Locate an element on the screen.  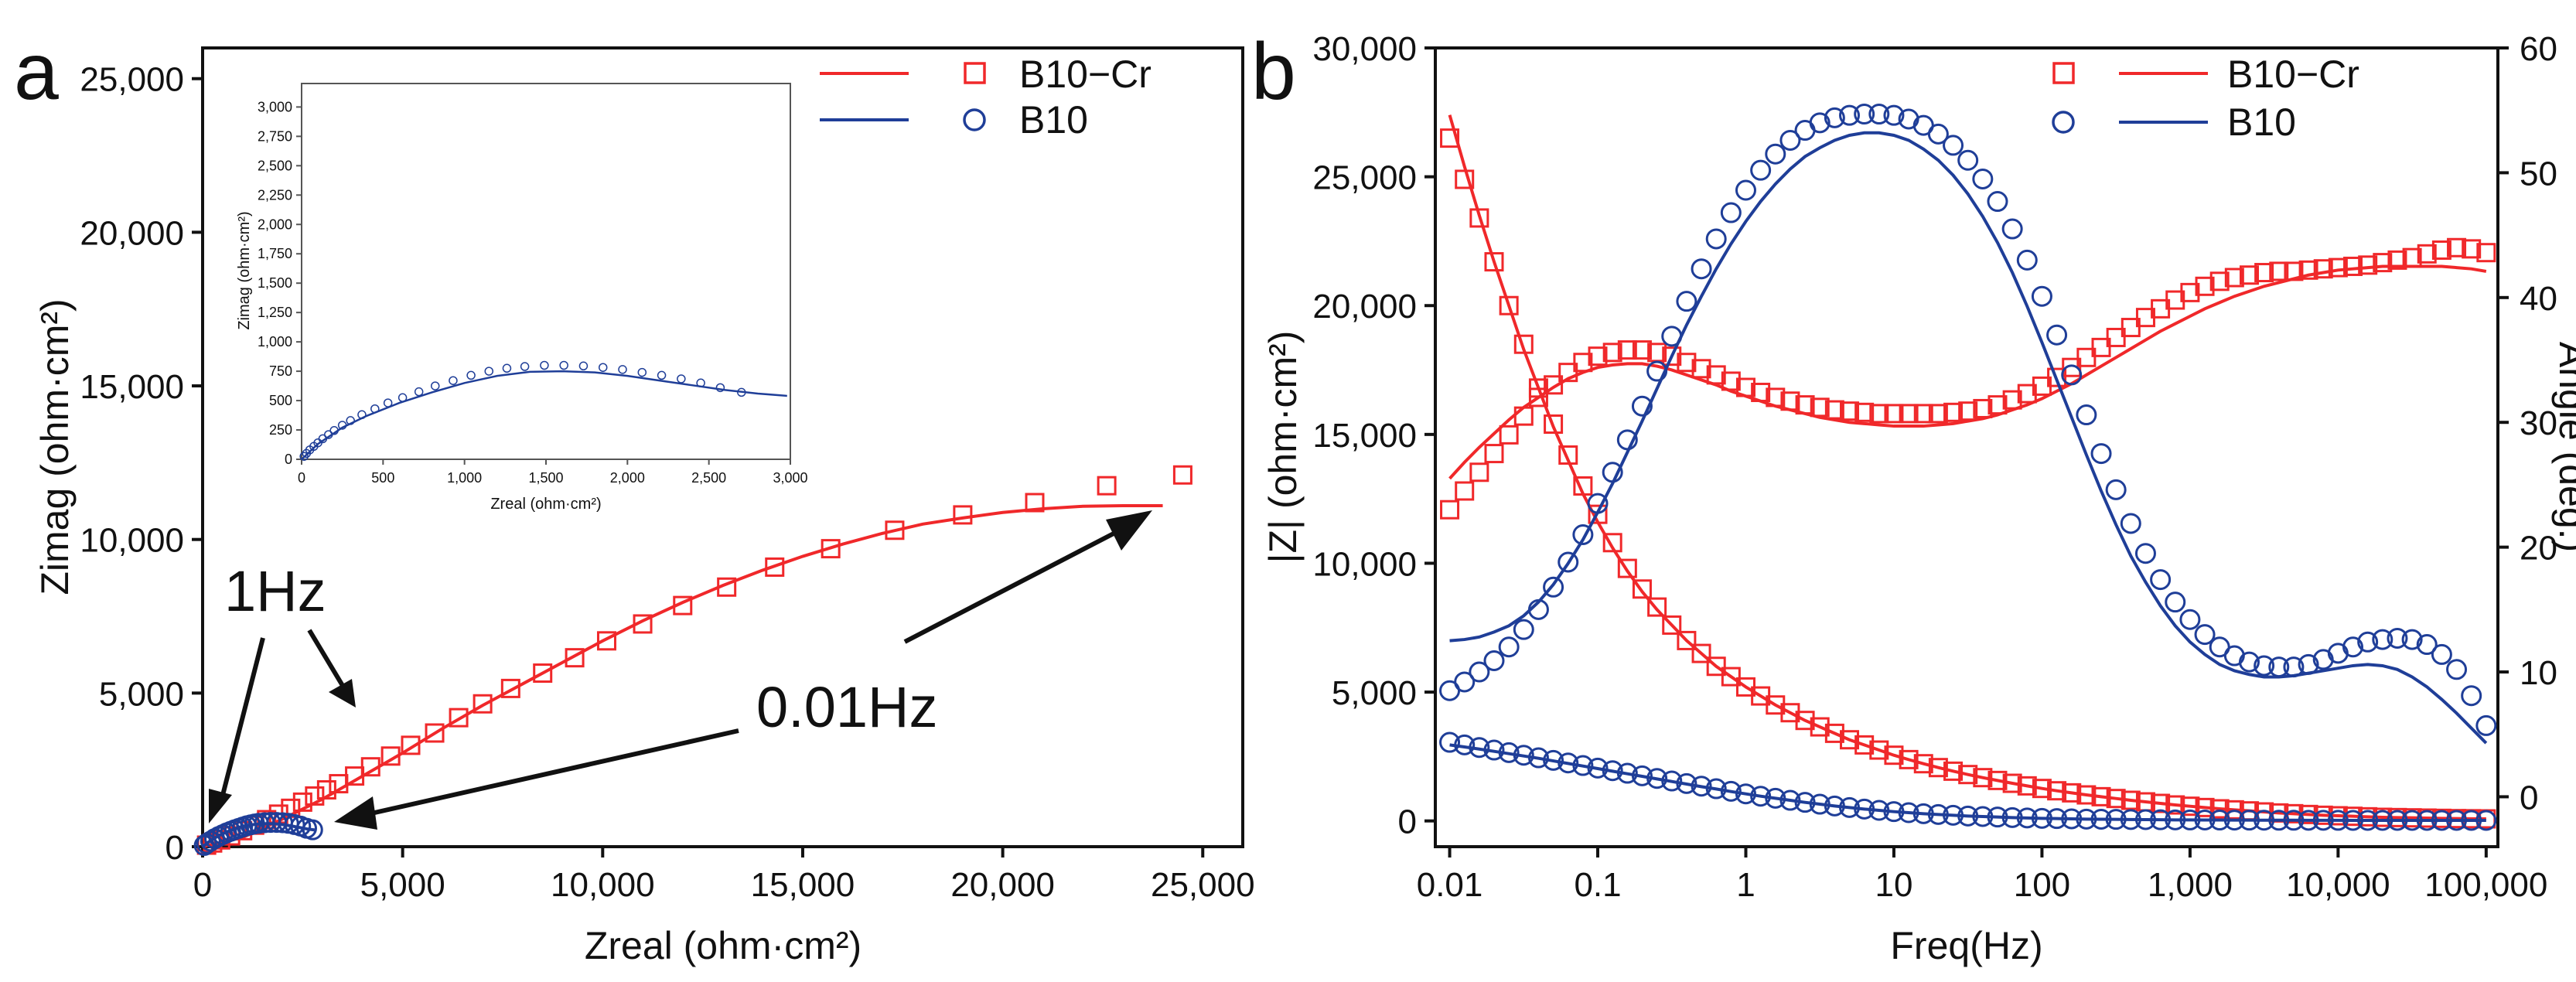
b-xtick-label: 10 is located at coordinates (1894, 885).